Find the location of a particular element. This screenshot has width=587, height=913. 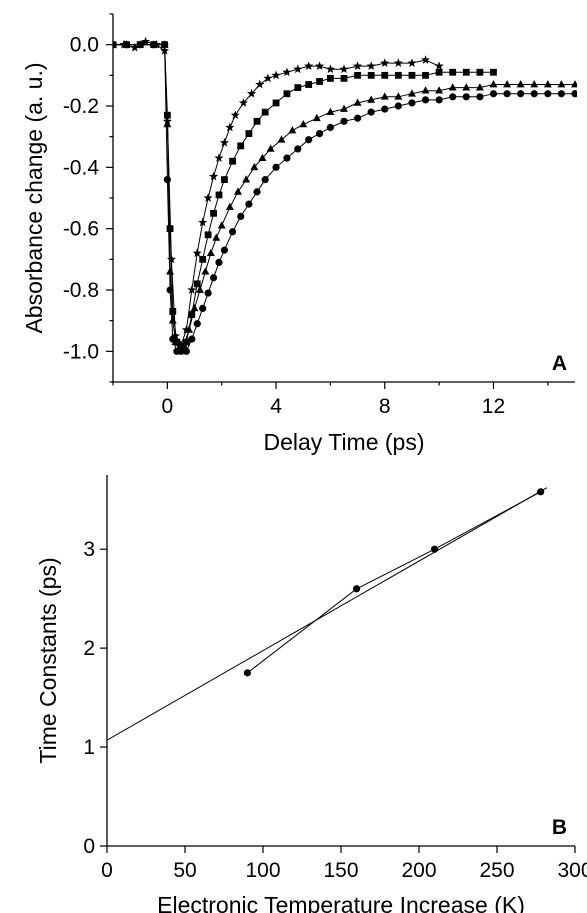

y-tick-label: 3 is located at coordinates (89, 549).